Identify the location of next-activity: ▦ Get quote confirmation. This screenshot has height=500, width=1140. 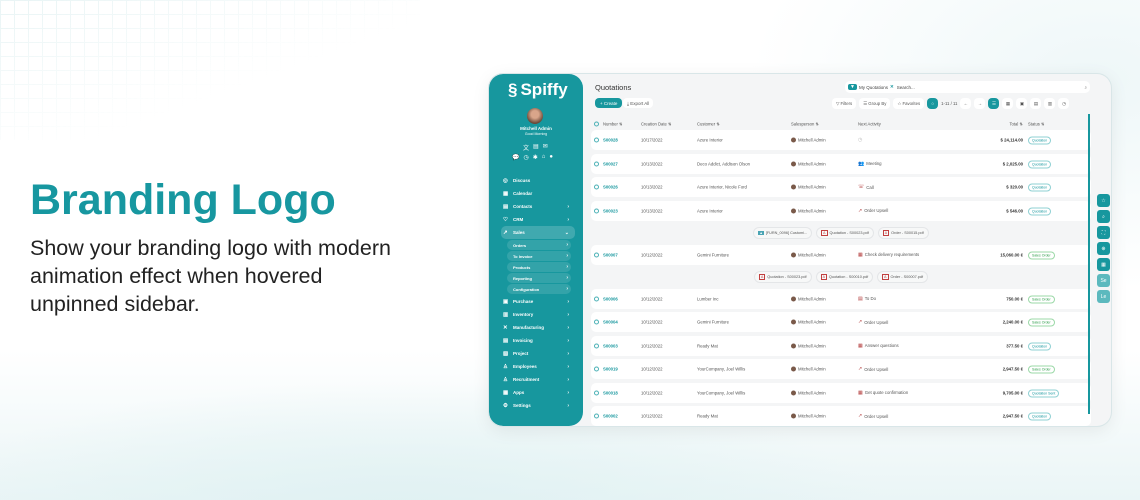
(883, 393).